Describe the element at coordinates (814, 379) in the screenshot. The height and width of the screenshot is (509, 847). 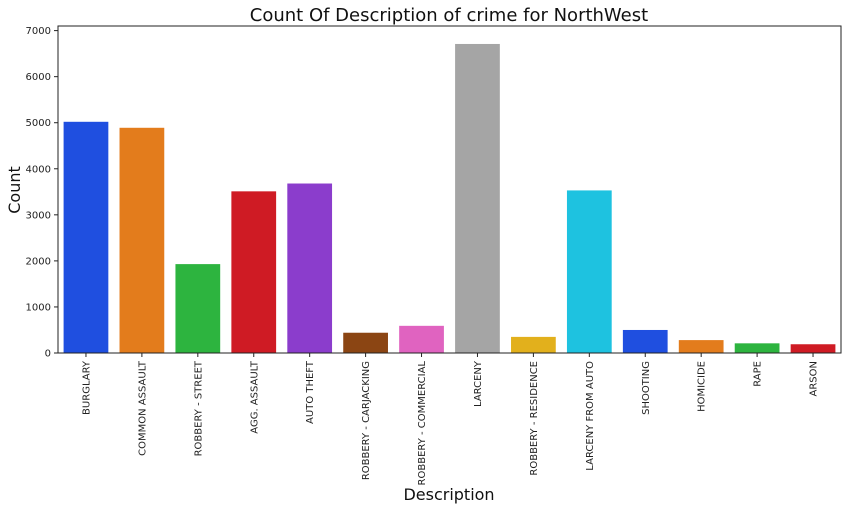
I see `x-tick-label: ARSON` at that location.